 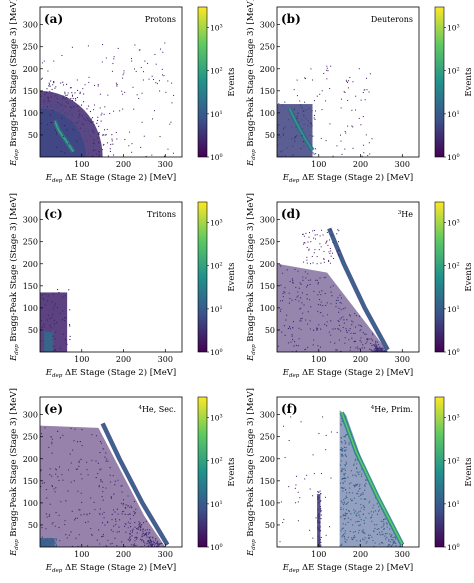 I want to click on panel-1-plot-area, so click(x=111, y=82).